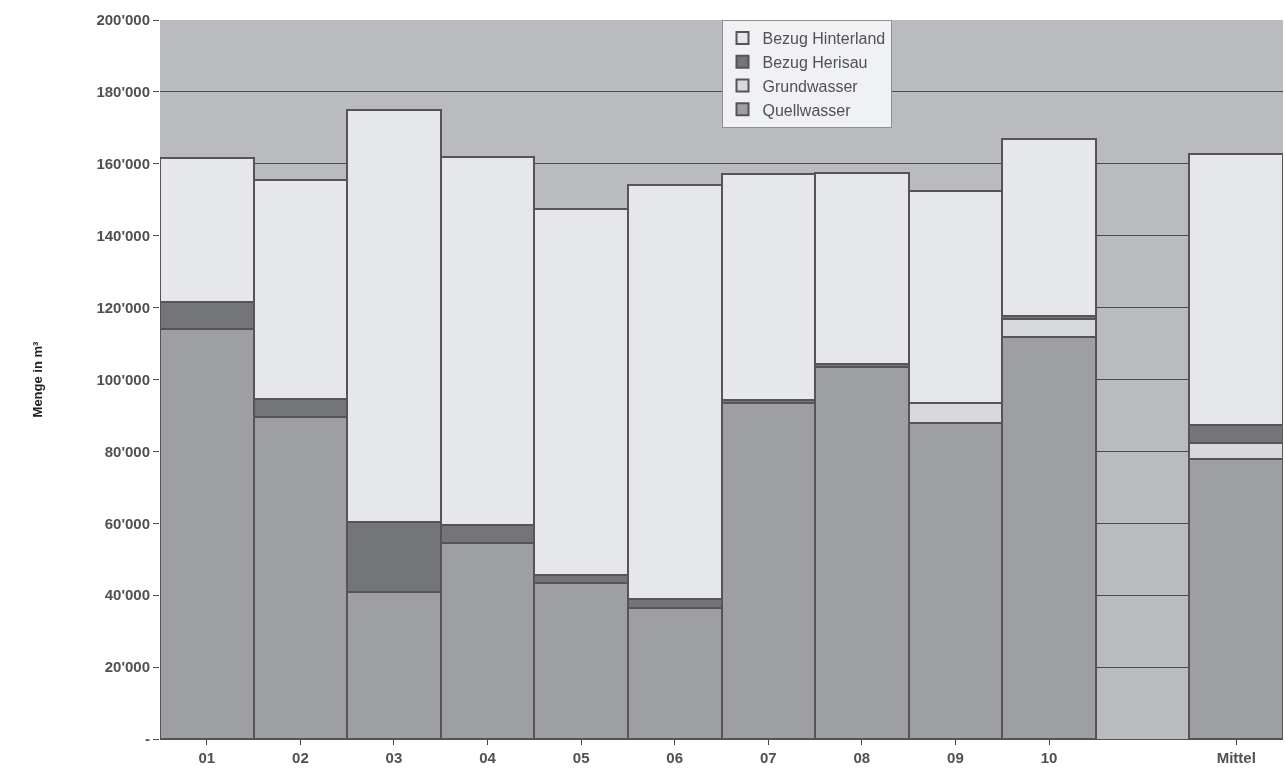 Image resolution: width=1285 pixels, height=771 pixels. Describe the element at coordinates (300, 757) in the screenshot. I see `x-tick-label: 02` at that location.